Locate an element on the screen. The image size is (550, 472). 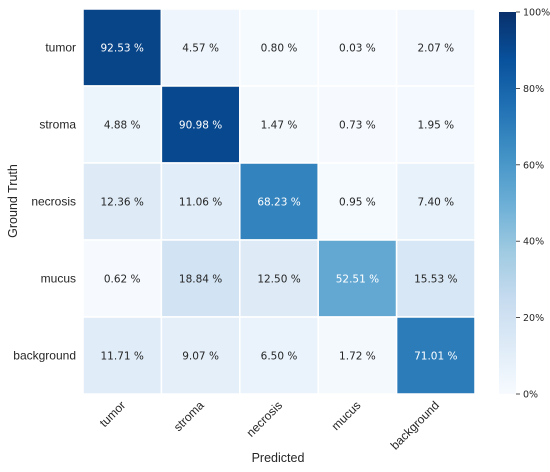
y-tick-label-4: background is located at coordinates (44, 356).